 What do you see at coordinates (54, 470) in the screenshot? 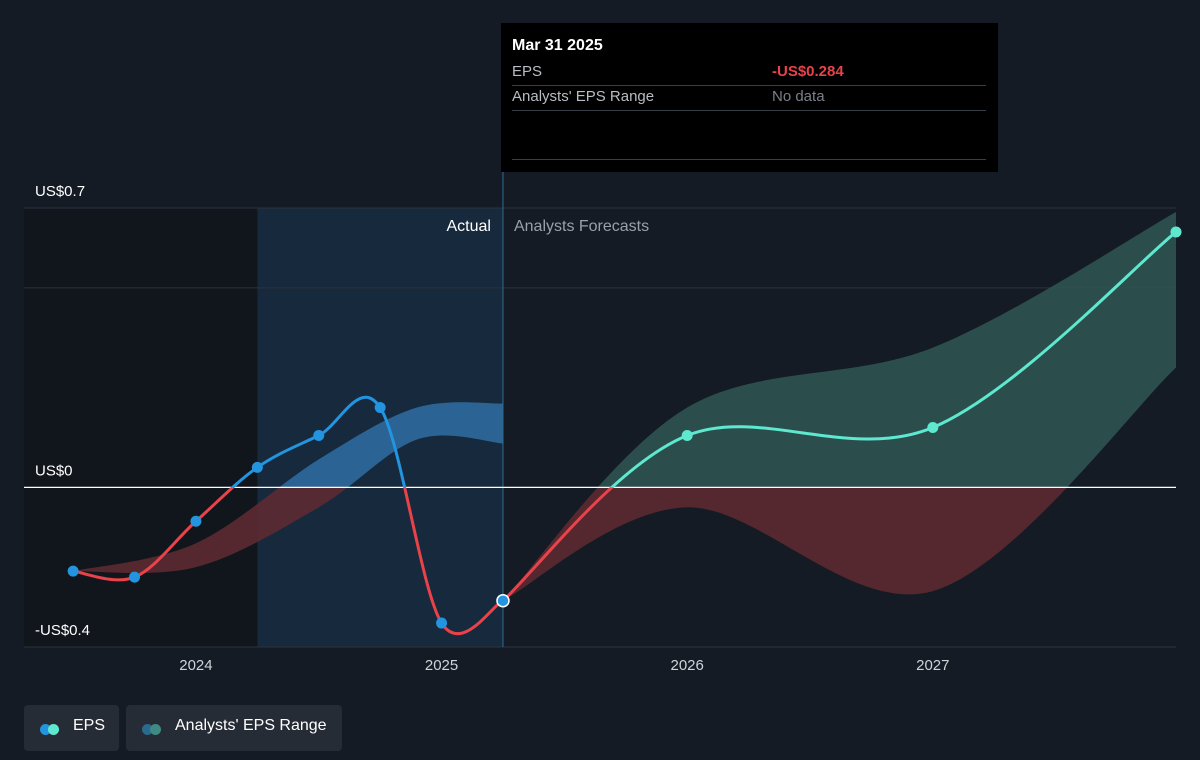
I see `y-tick-label: US$0` at bounding box center [54, 470].